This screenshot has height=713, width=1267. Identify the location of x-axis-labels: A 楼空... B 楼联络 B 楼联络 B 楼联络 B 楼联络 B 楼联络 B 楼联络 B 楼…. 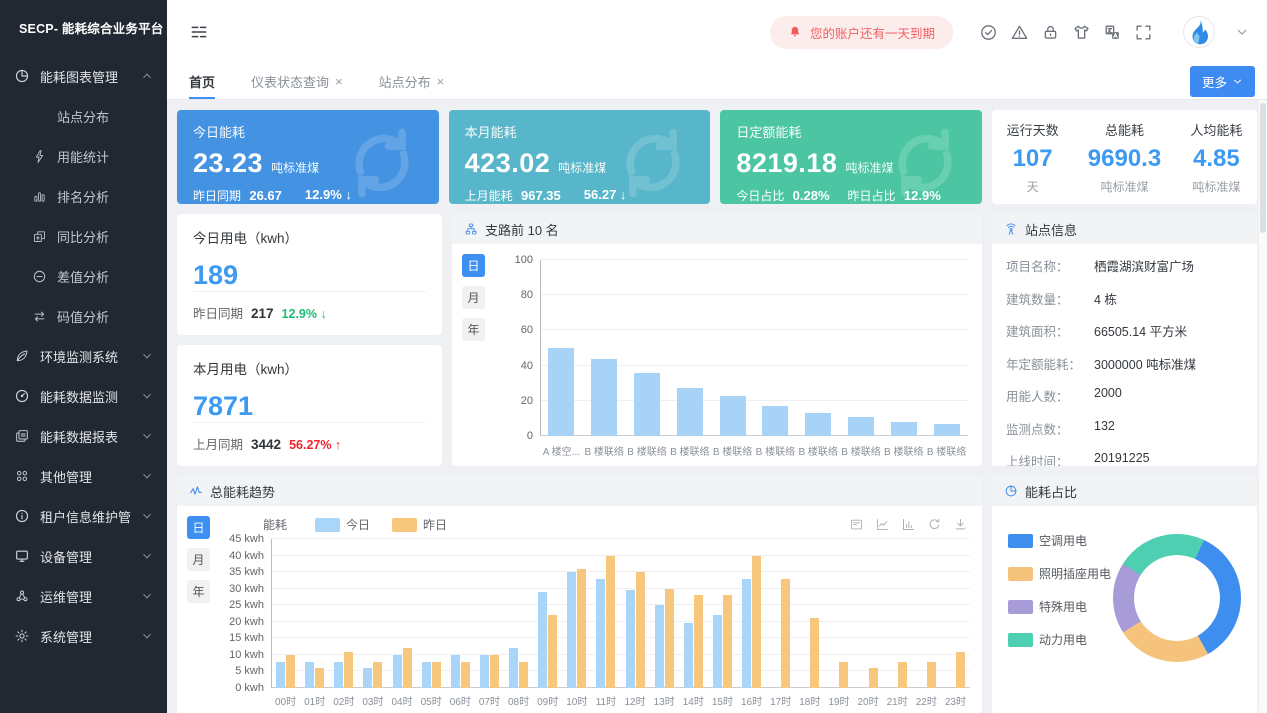
(754, 450).